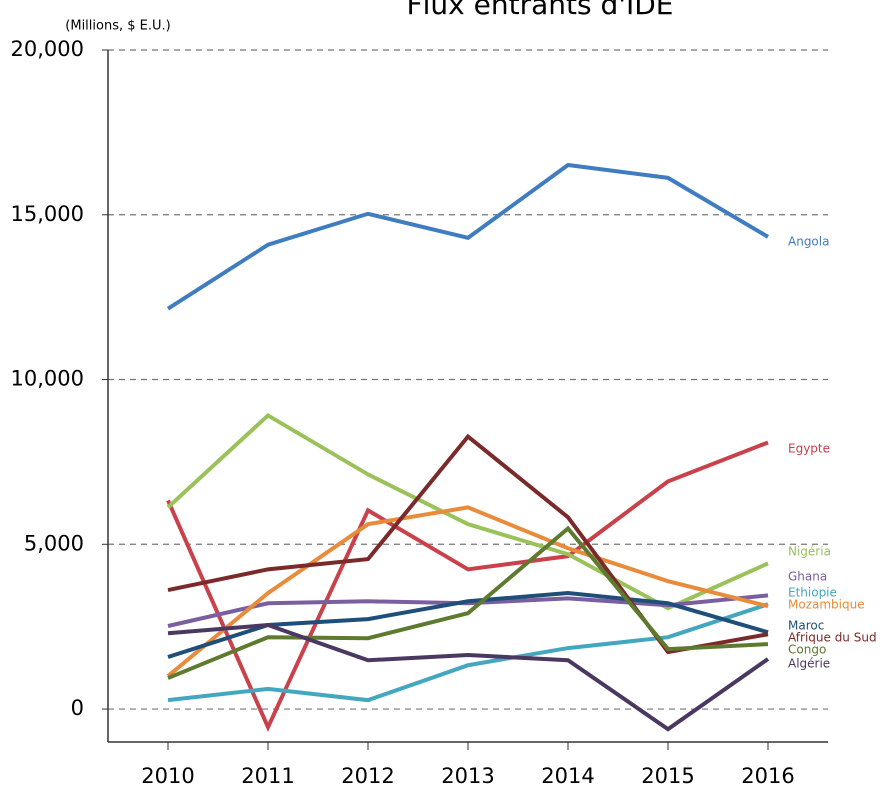  I want to click on series-label: Mozambique, so click(826, 605).